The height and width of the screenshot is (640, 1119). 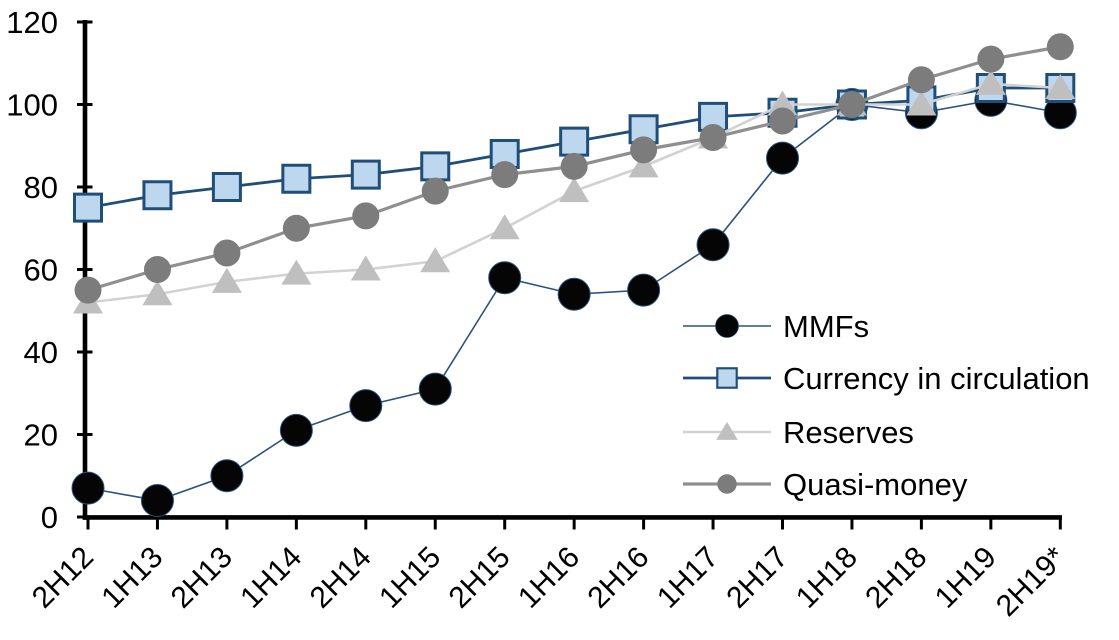 What do you see at coordinates (757, 578) in the screenshot?
I see `x-tick-label: 2H17` at bounding box center [757, 578].